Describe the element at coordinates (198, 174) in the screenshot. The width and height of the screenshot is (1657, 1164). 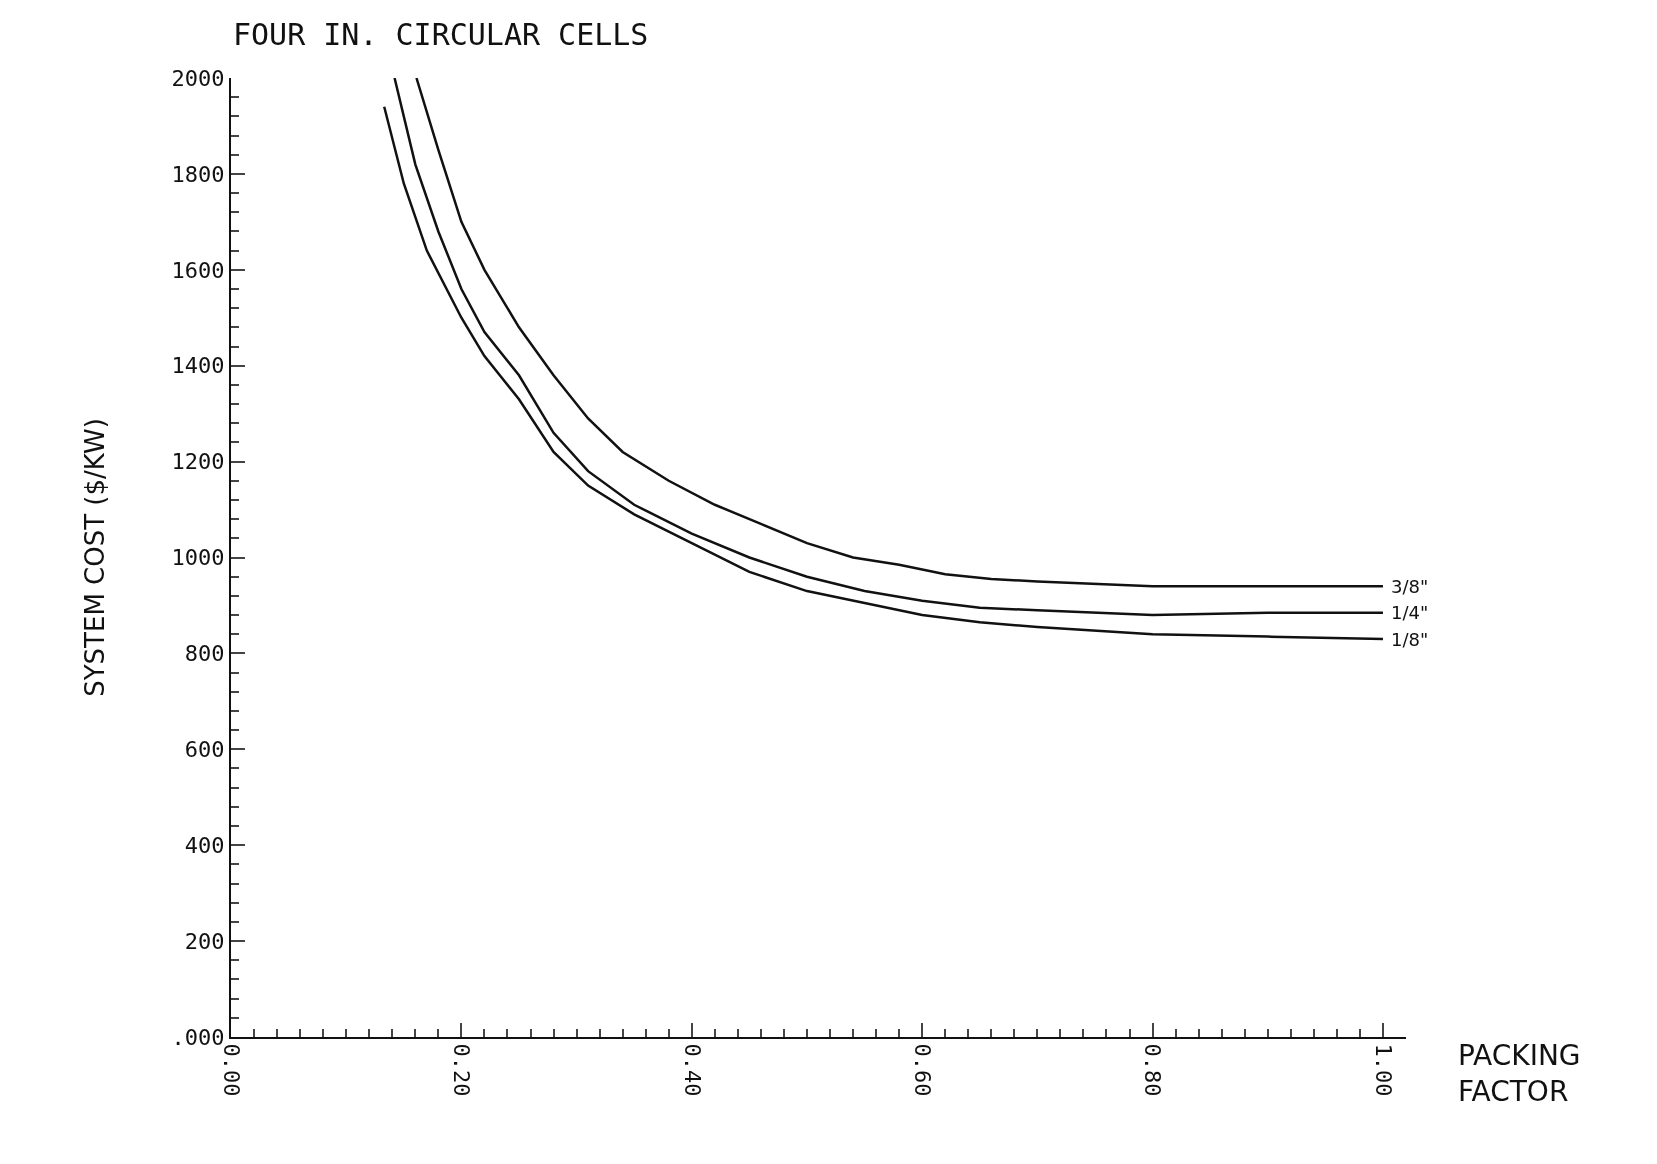
I see `y-tick-label: 1800` at that location.